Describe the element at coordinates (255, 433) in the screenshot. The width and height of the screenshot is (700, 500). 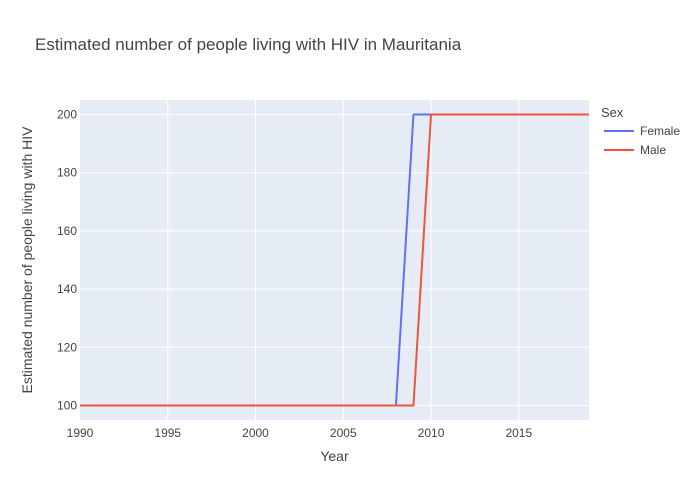
I see `x-tick-label: 2000` at that location.